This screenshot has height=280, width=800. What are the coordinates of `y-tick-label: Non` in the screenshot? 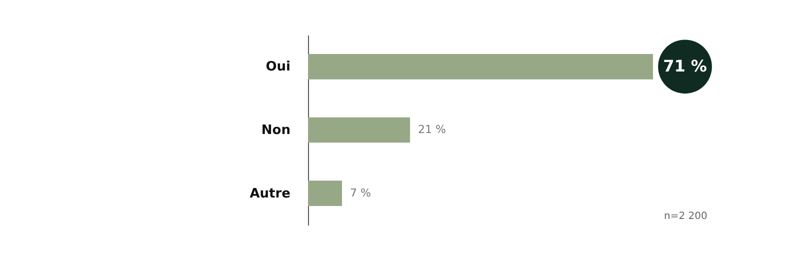 It's located at (275, 130).